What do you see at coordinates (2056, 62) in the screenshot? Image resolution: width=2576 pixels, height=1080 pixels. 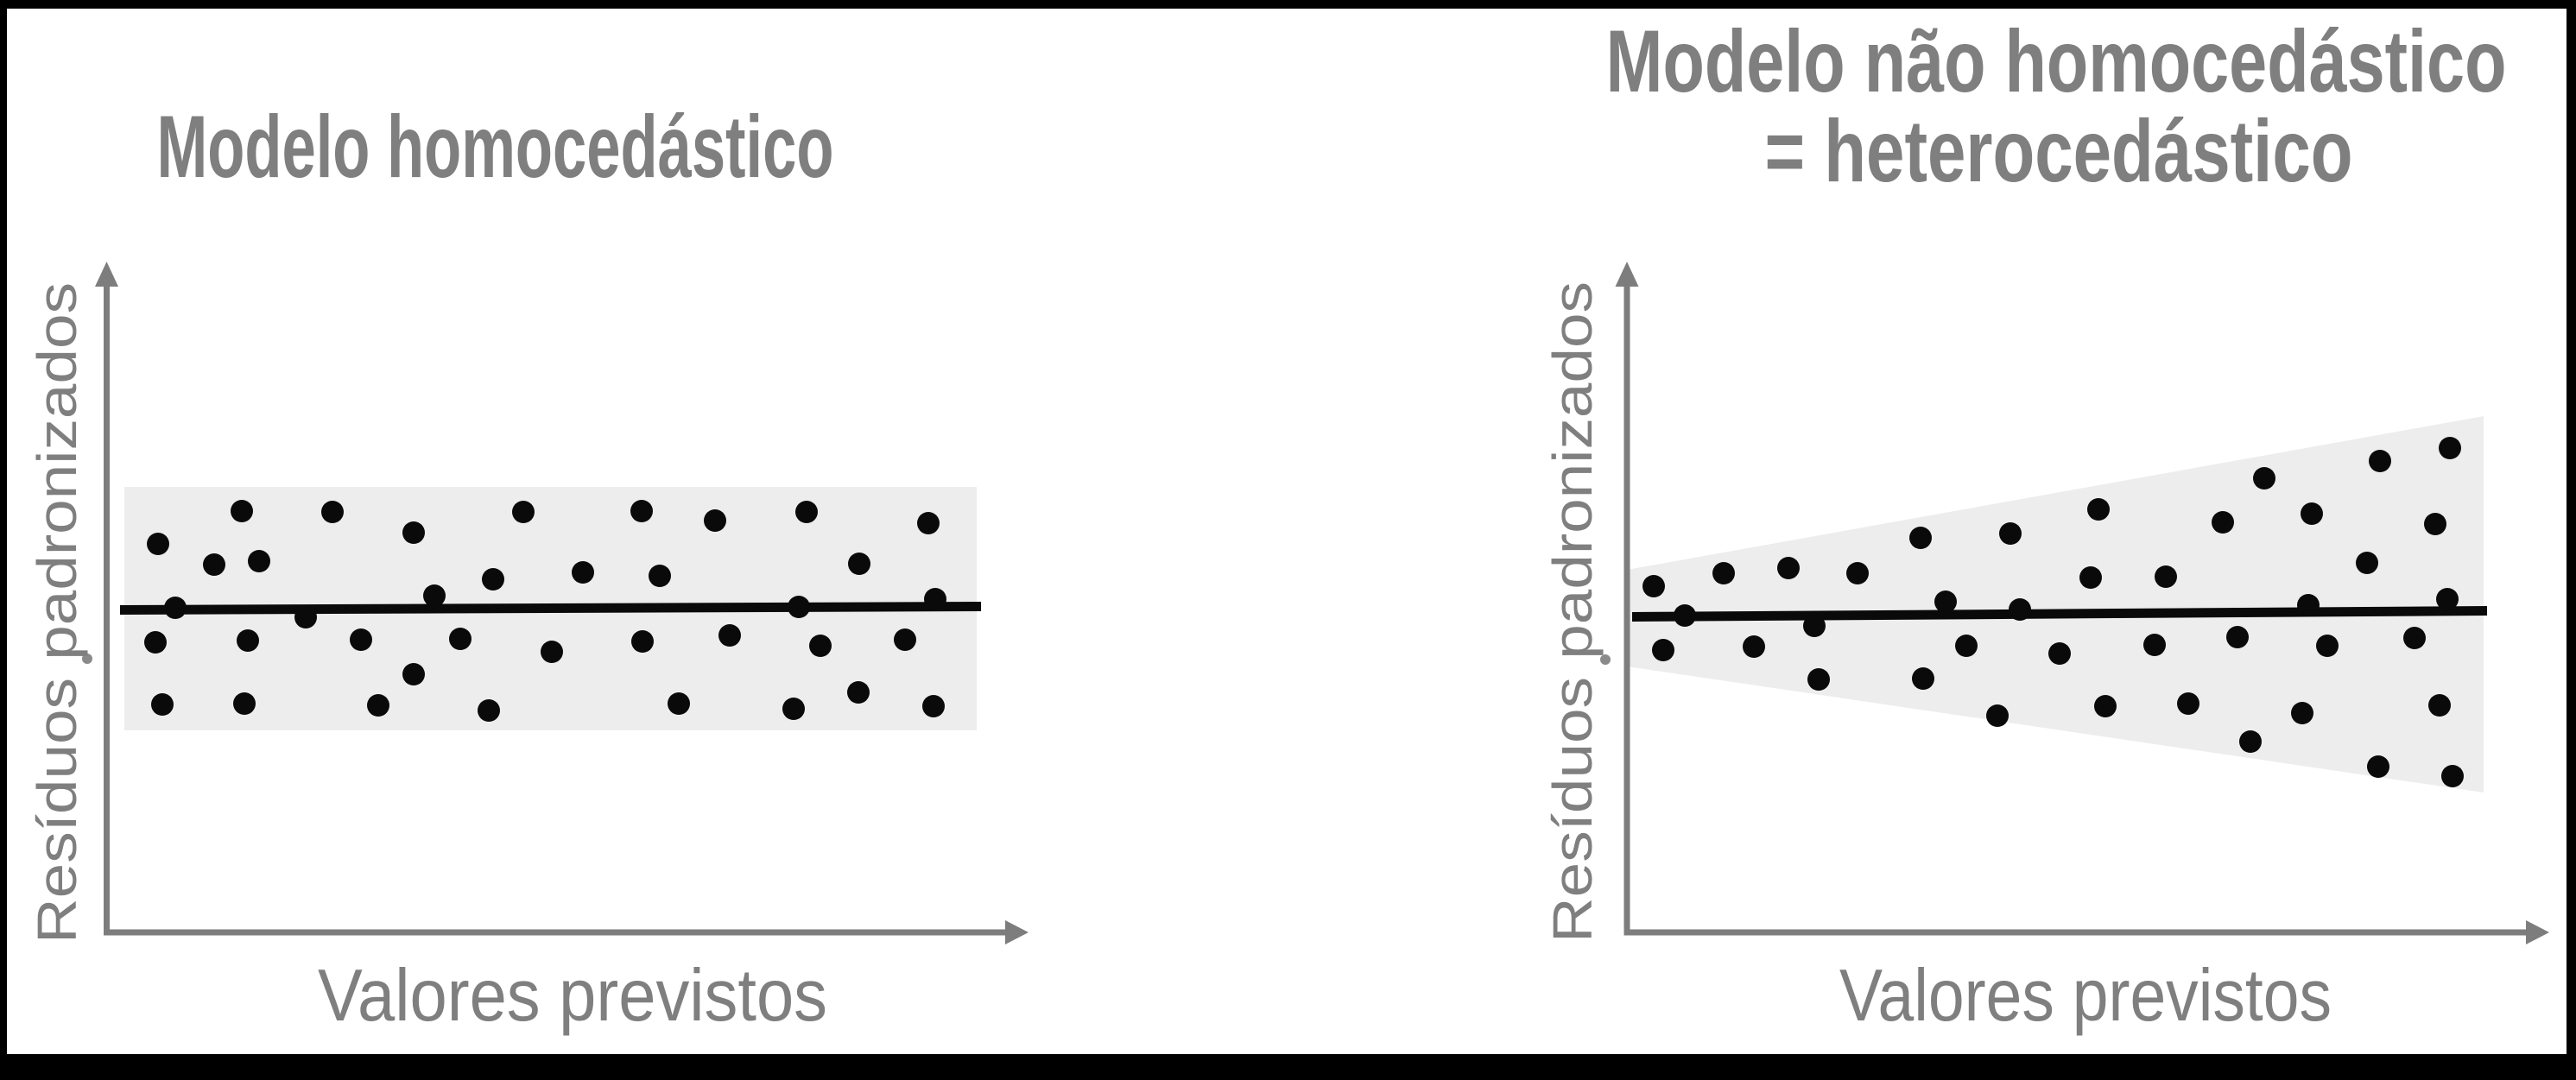 I see `svg-text: Modelo não homocedástico` at bounding box center [2056, 62].